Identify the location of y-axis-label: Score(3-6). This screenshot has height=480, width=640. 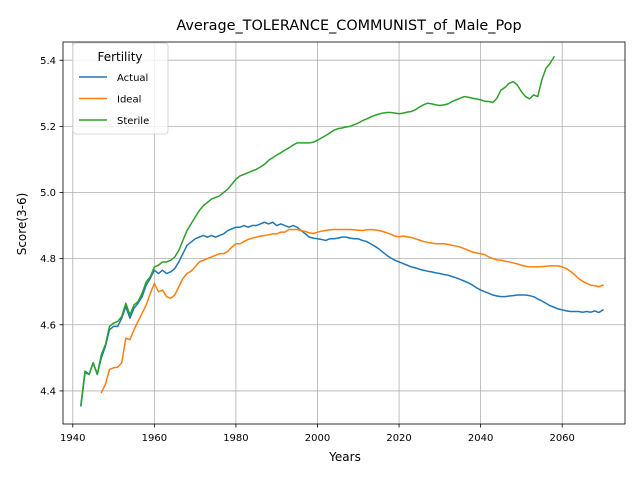
(22, 224).